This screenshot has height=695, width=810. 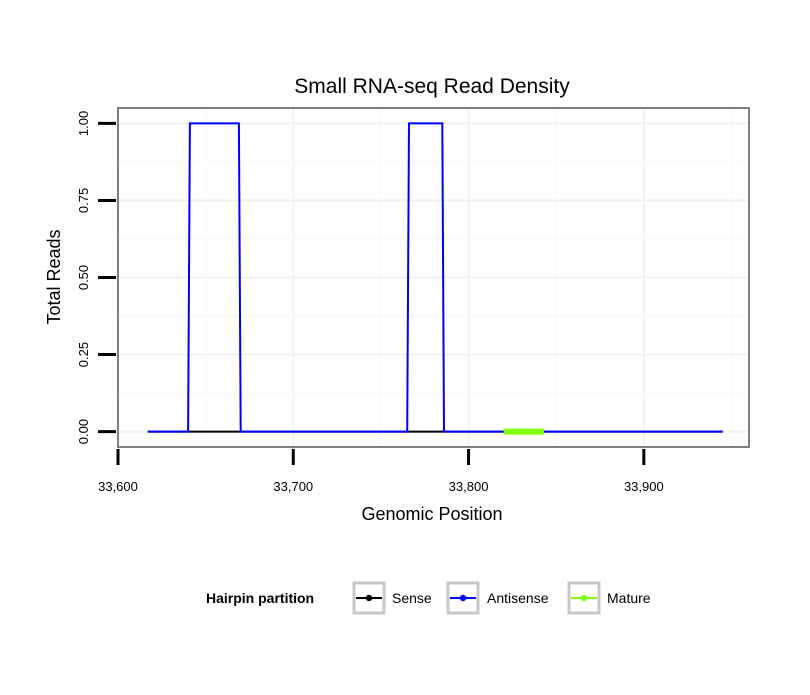 What do you see at coordinates (644, 486) in the screenshot?
I see `x-tick-label: 33,900` at bounding box center [644, 486].